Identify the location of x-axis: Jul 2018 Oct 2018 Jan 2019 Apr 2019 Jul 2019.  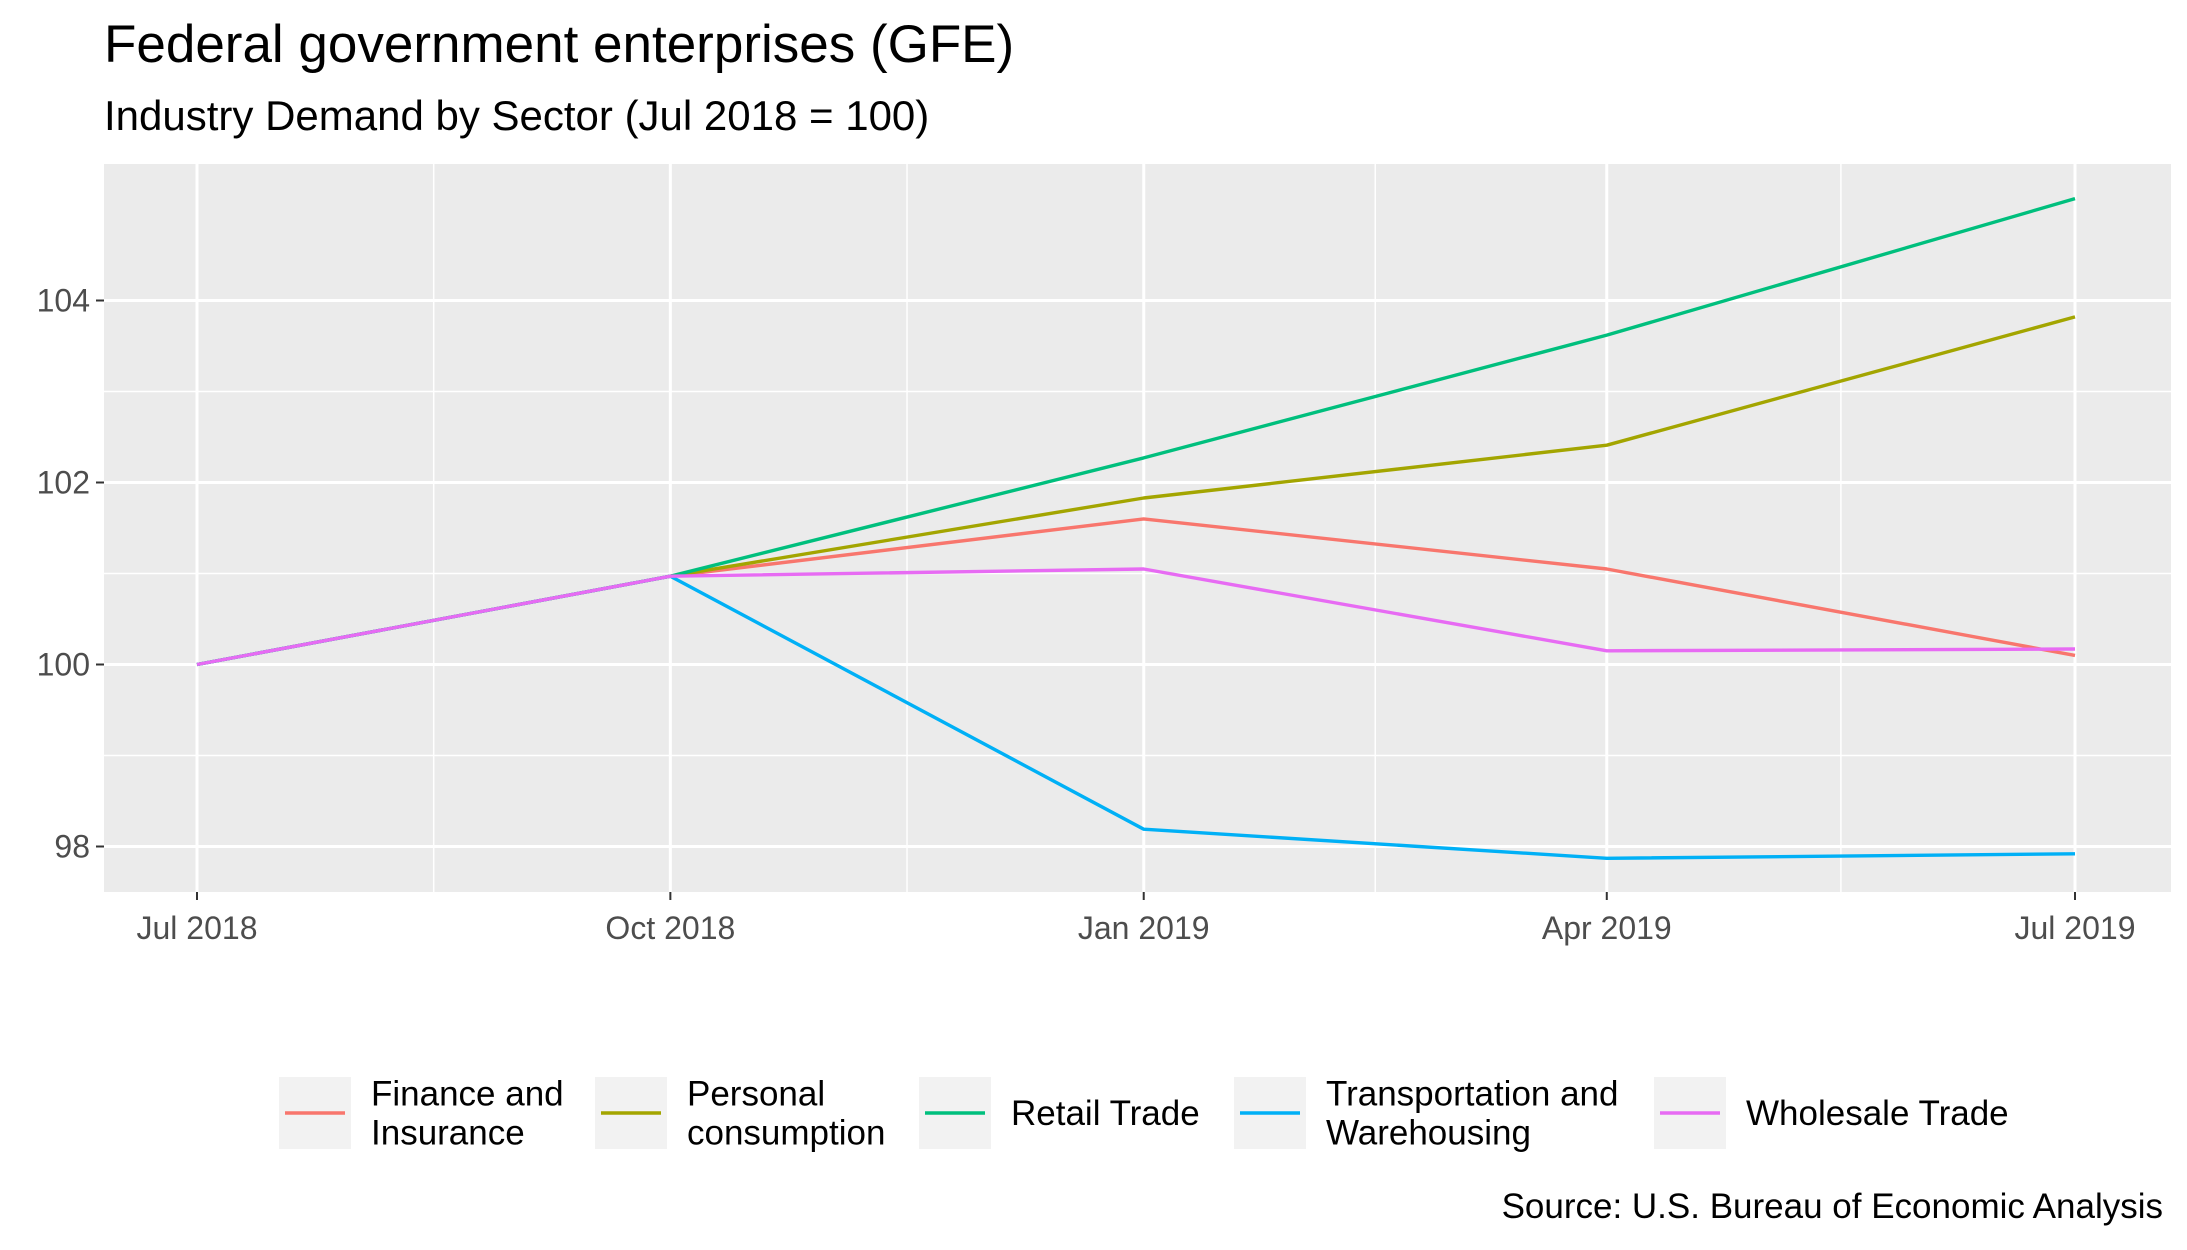
(1136, 919).